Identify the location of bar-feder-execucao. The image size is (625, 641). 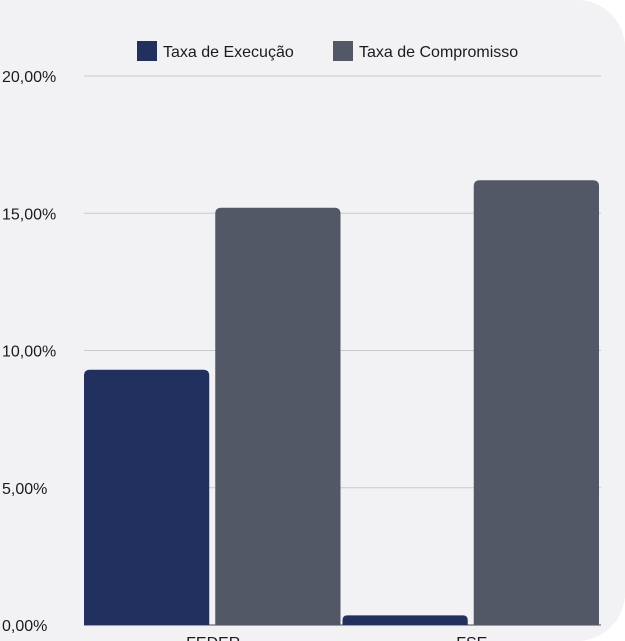
(147, 497).